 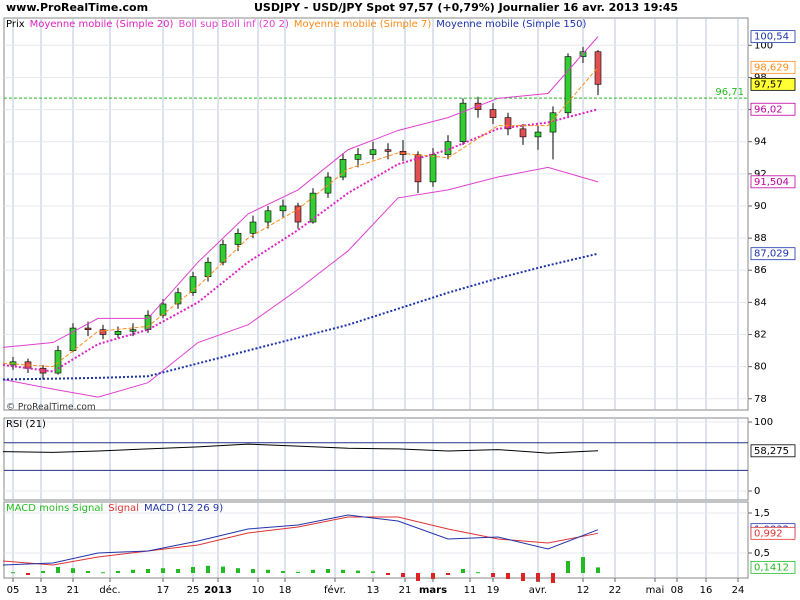 What do you see at coordinates (760, 206) in the screenshot?
I see `y-tick-label: 90` at bounding box center [760, 206].